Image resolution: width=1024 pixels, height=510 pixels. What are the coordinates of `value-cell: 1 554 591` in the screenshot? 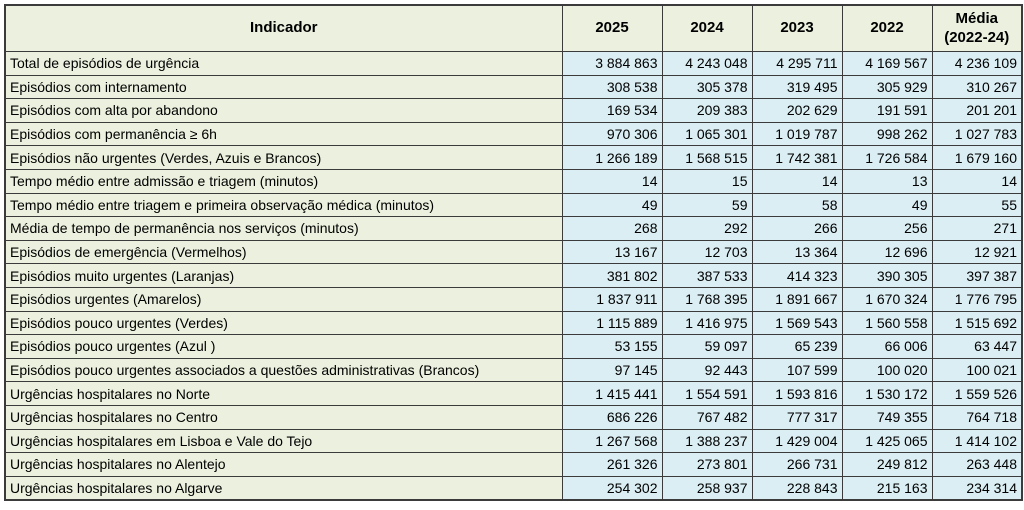 It's located at (707, 393).